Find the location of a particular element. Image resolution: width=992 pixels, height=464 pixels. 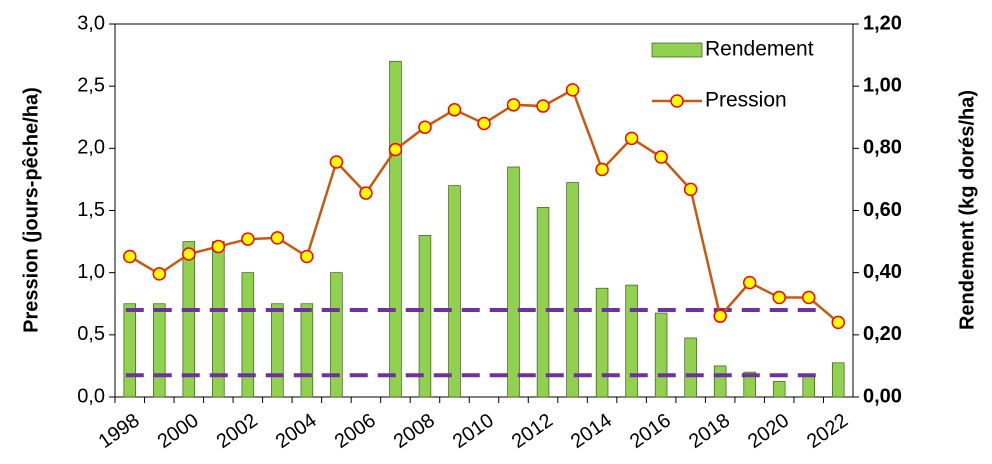

y2-tick-label: 0,40 is located at coordinates (882, 272).